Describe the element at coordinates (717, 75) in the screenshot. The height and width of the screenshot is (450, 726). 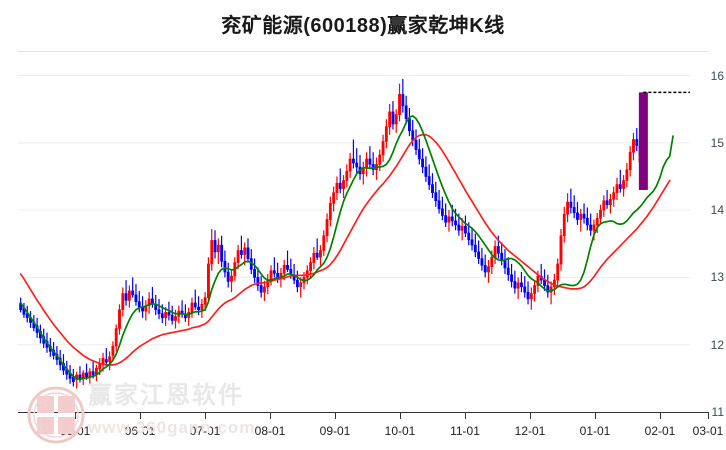
I see `y-axis-label-16: 16` at that location.